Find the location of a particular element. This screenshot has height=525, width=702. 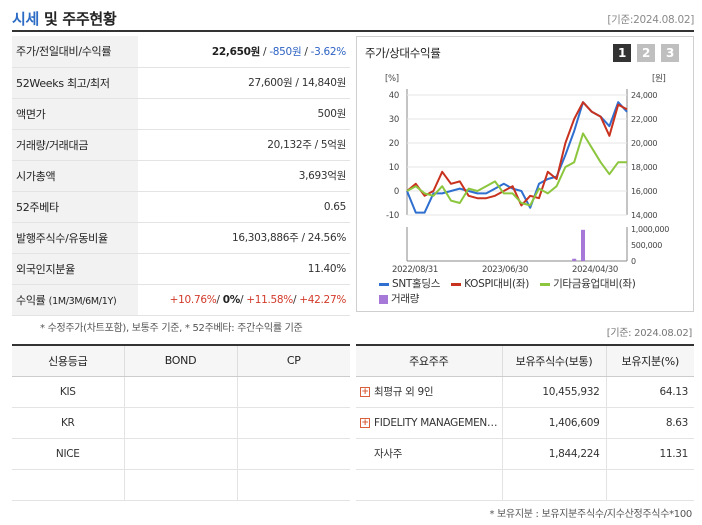

left-tick-label: 40 is located at coordinates (394, 96).